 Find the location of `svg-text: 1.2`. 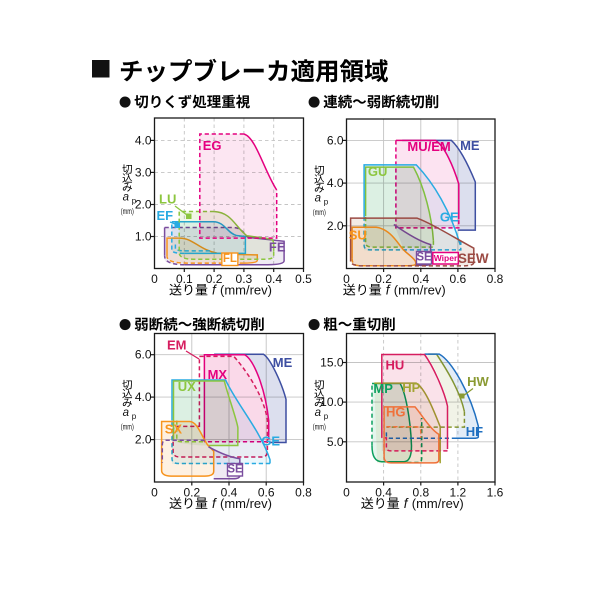

svg-text: 1.2 is located at coordinates (458, 493).